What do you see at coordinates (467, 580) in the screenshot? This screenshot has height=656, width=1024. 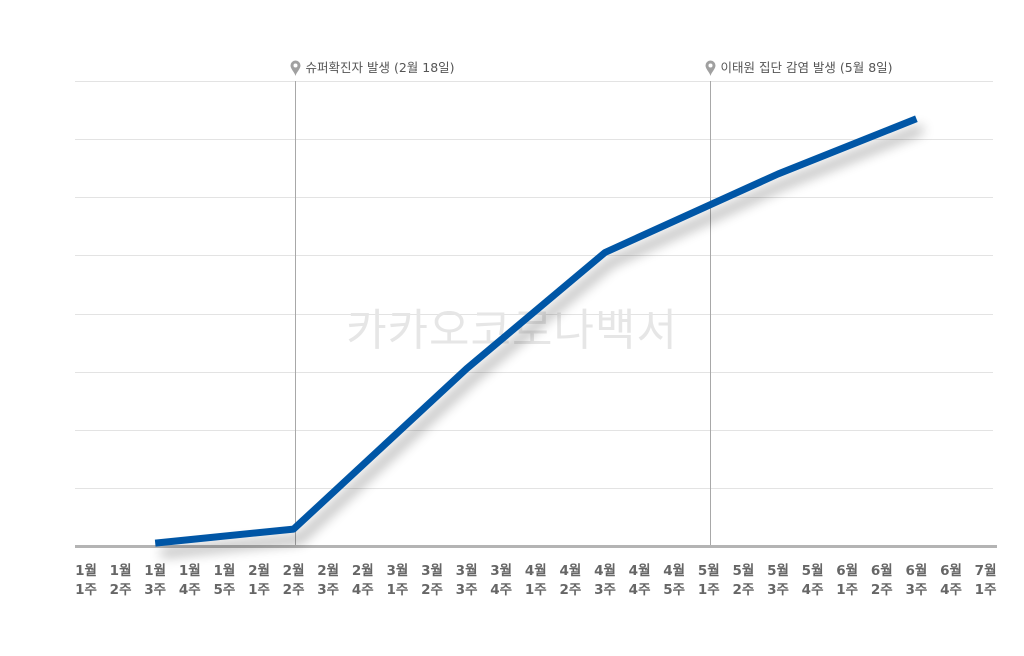 I see `x-tick-label: 3월 3주` at bounding box center [467, 580].